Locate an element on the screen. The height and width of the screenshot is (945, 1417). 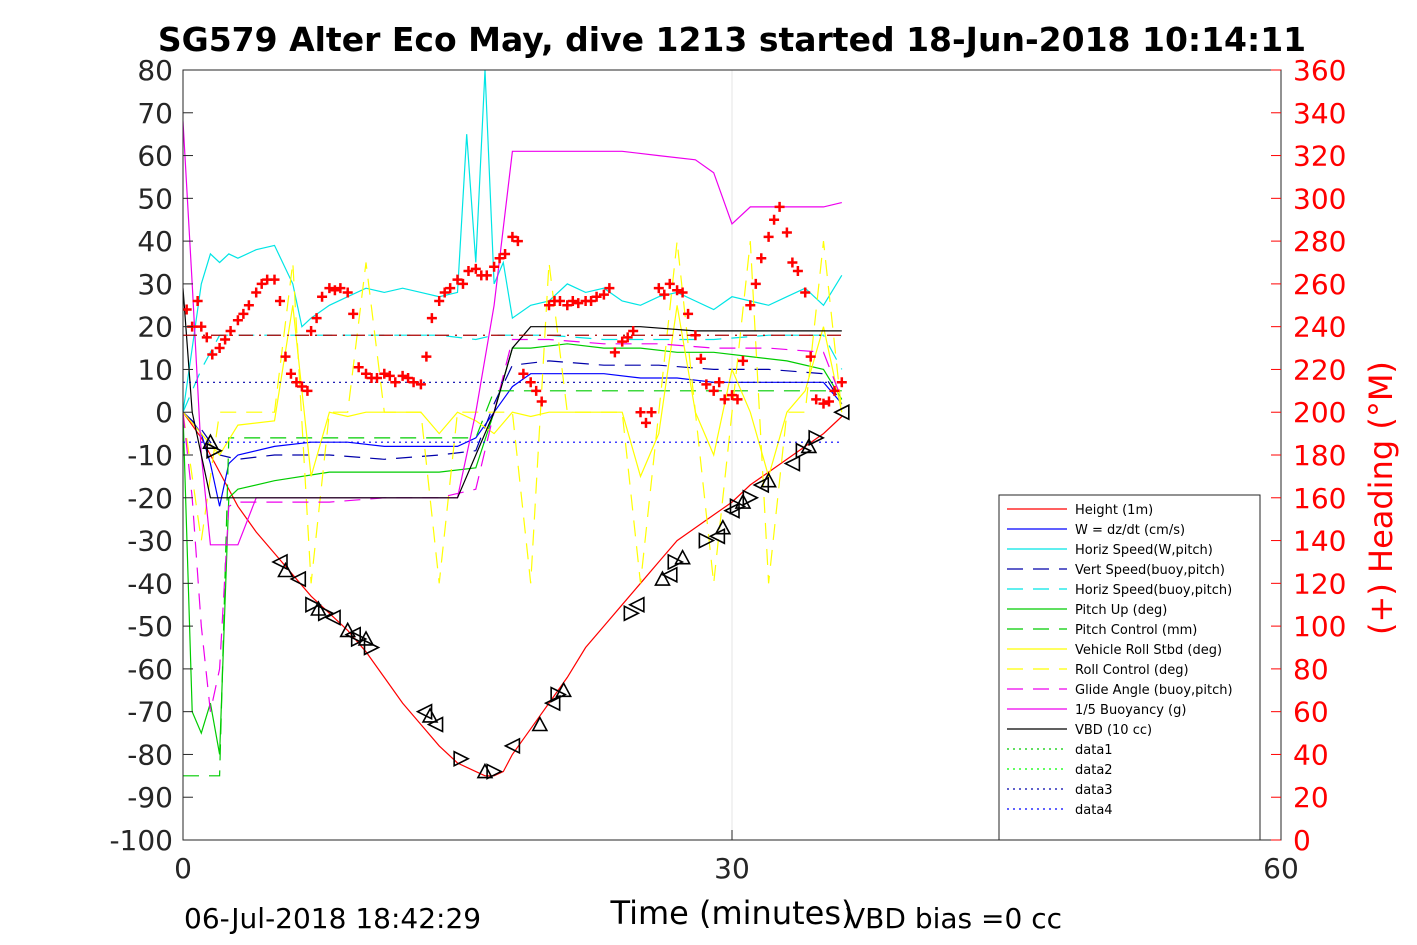
x-tick-label: 0 is located at coordinates (183, 868).